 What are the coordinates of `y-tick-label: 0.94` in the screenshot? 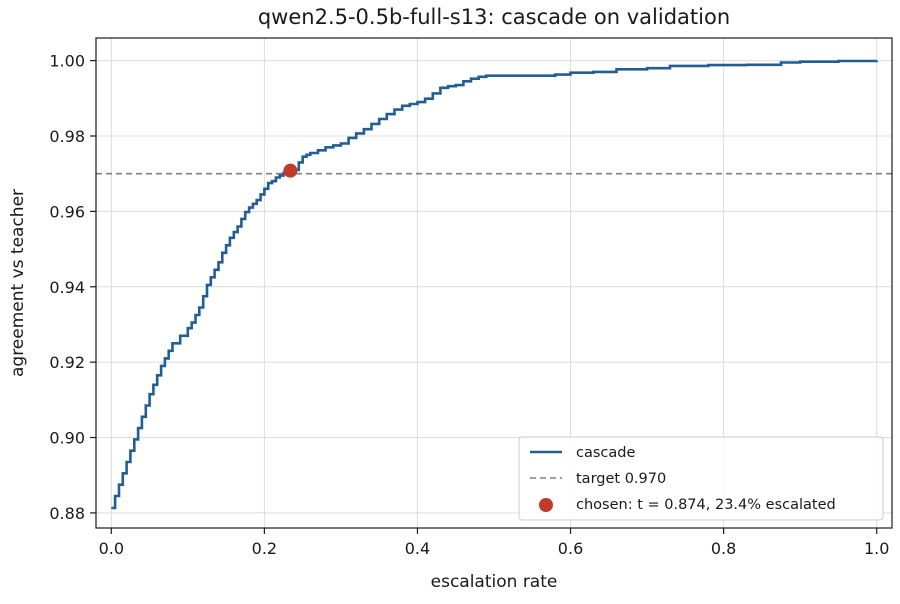 It's located at (67, 287).